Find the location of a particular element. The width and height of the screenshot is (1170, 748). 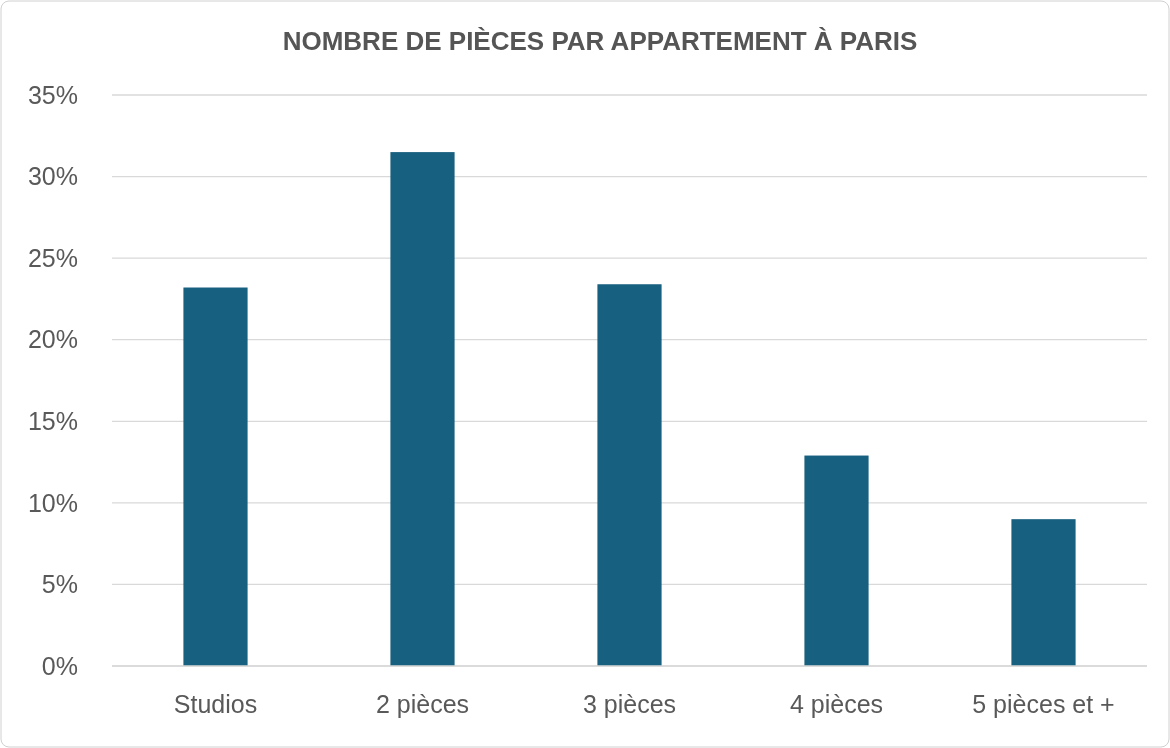

y-tick-label: 15% is located at coordinates (52, 421).